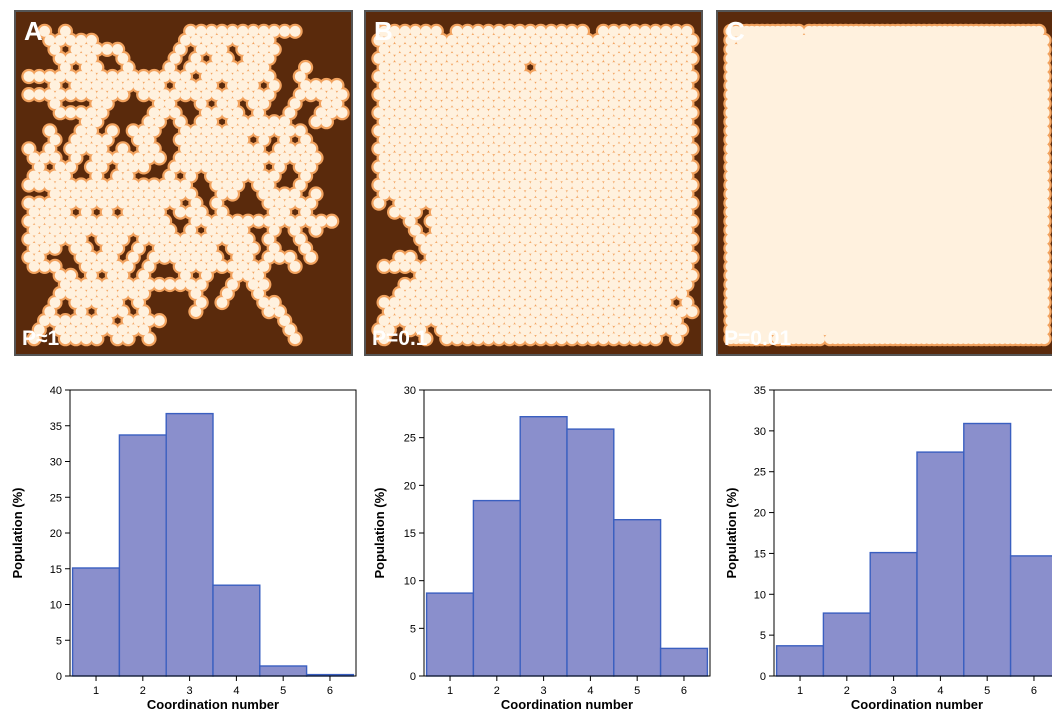 This screenshot has width=1052, height=722. Describe the element at coordinates (383, 31) in the screenshot. I see `panel-letter-b: B` at that location.